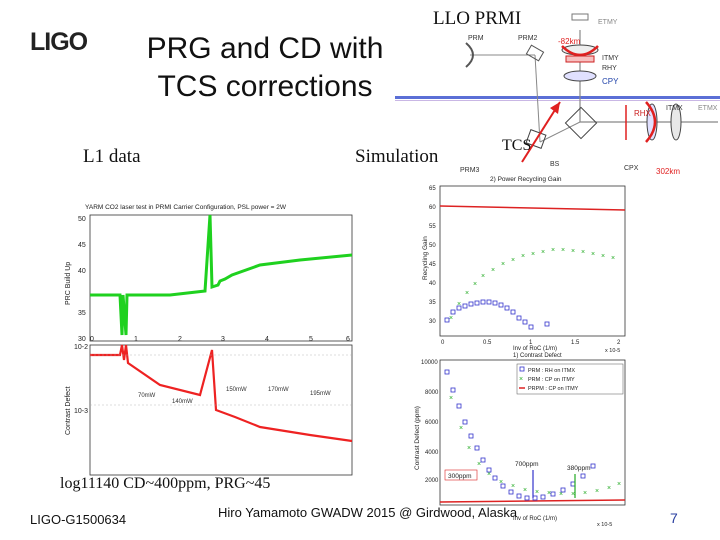  What do you see at coordinates (265, 86) in the screenshot?
I see `slide-title-line2: TCS corrections` at bounding box center [265, 86].